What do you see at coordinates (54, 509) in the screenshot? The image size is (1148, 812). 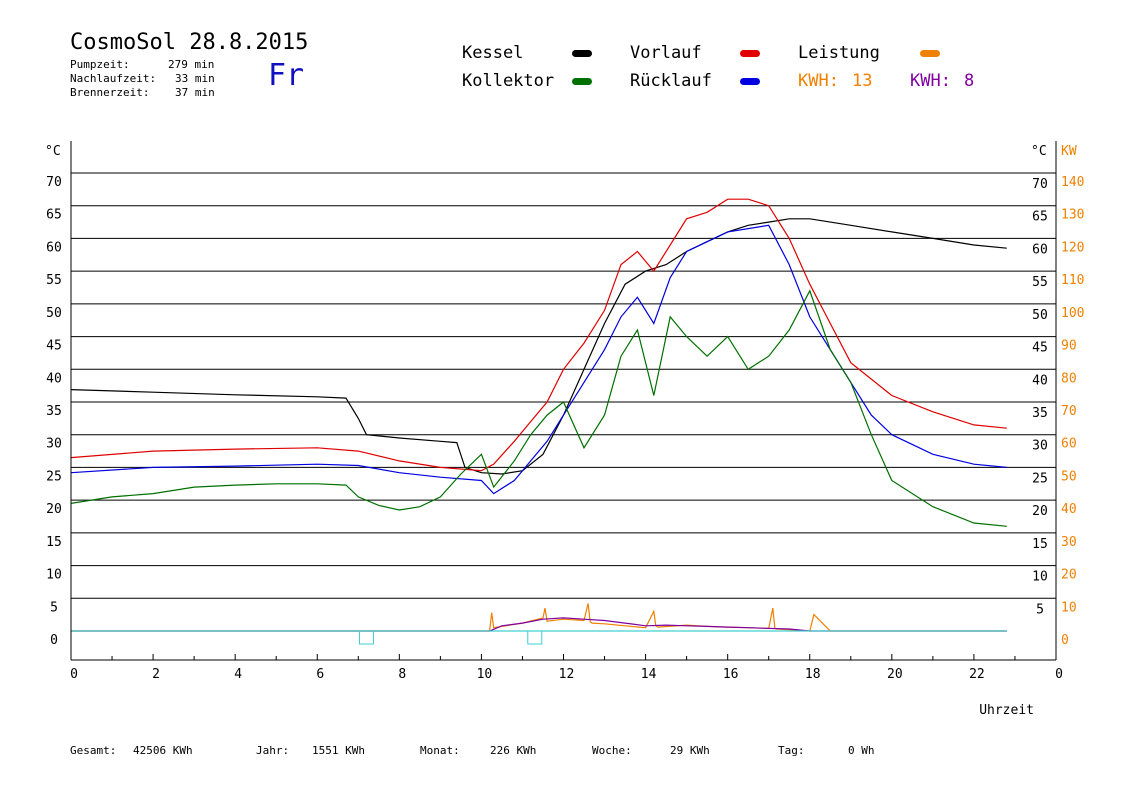 I see `y-left-tick-label: 20` at bounding box center [54, 509].